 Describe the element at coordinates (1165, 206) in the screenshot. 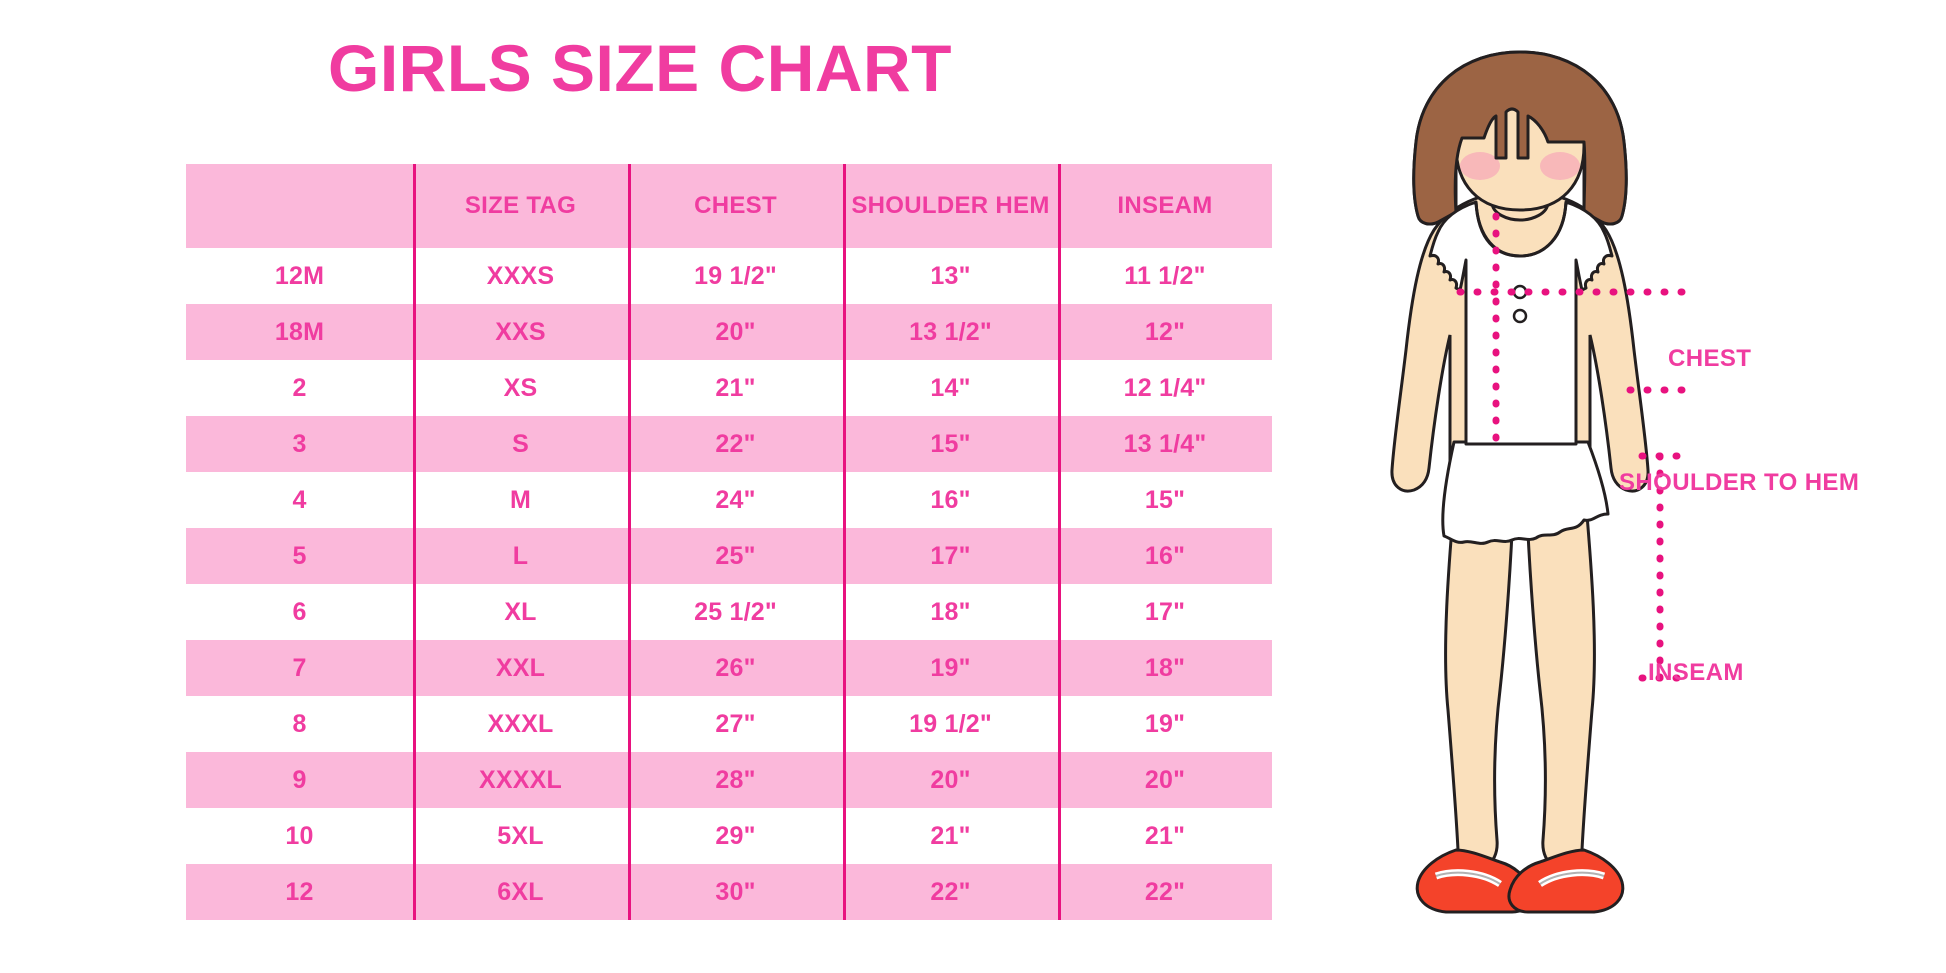

I see `column-header-inseam: INSEAM` at that location.